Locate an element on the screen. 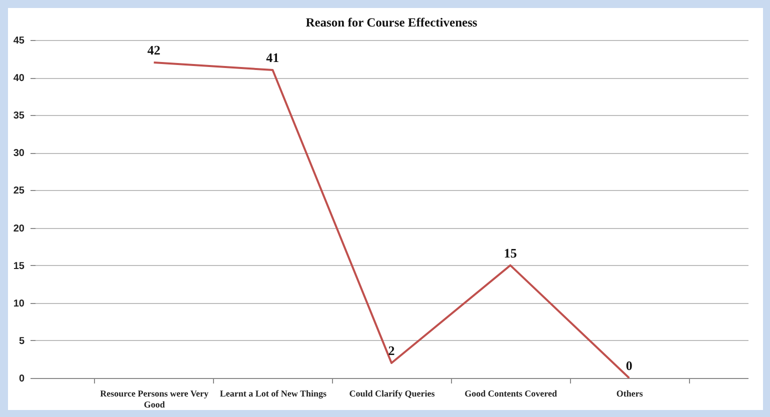 Image resolution: width=770 pixels, height=417 pixels. x-tick-label: Could Clarify Queries is located at coordinates (392, 393).